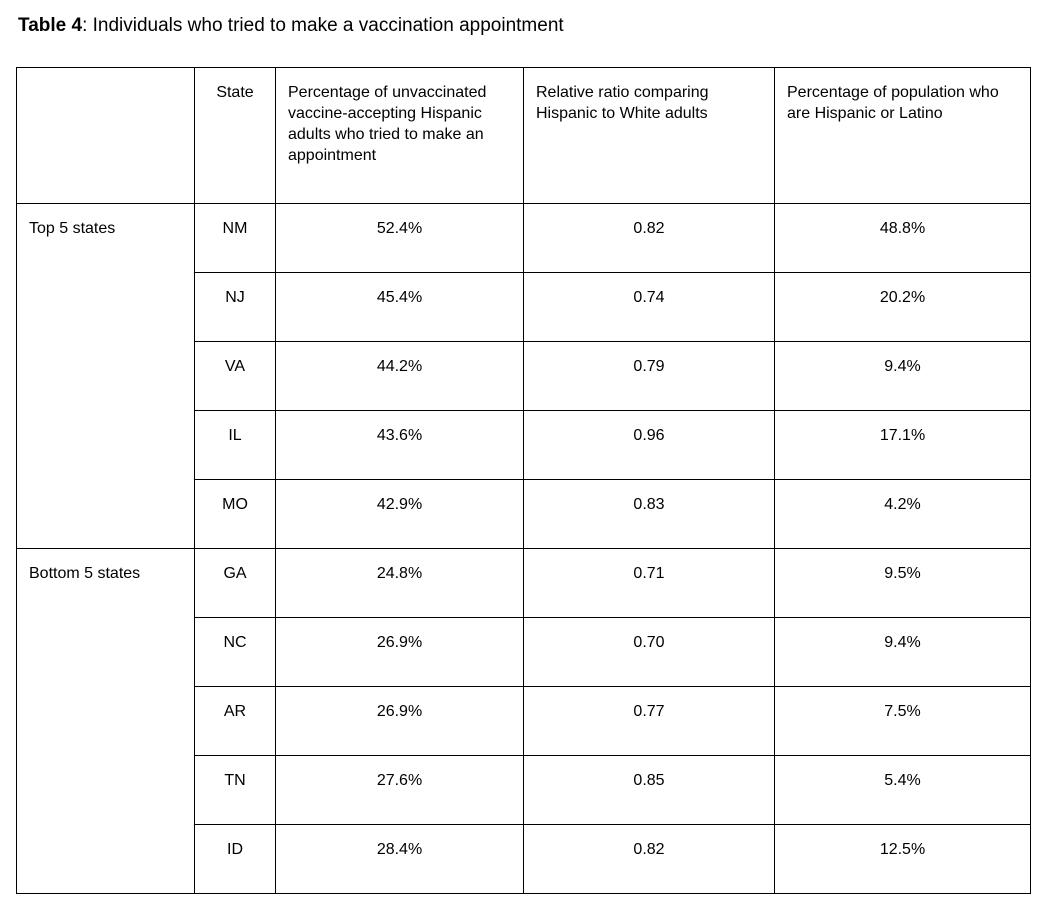 This screenshot has width=1064, height=921. Describe the element at coordinates (235, 652) in the screenshot. I see `state-cell: NC` at that location.